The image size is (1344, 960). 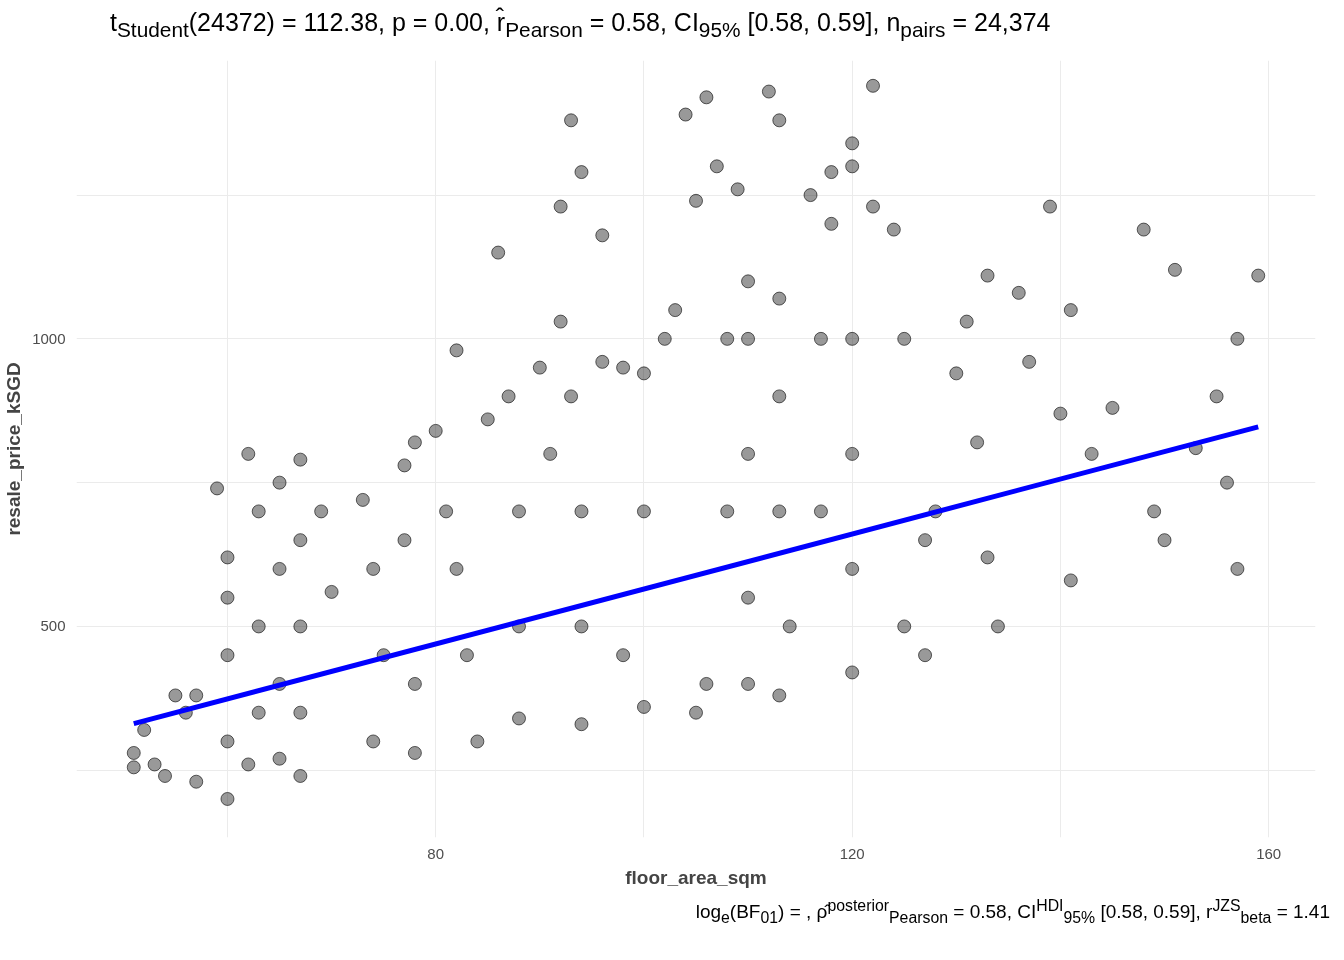 I want to click on y-axis-title: resale_price_kSGD, so click(x=14, y=449).